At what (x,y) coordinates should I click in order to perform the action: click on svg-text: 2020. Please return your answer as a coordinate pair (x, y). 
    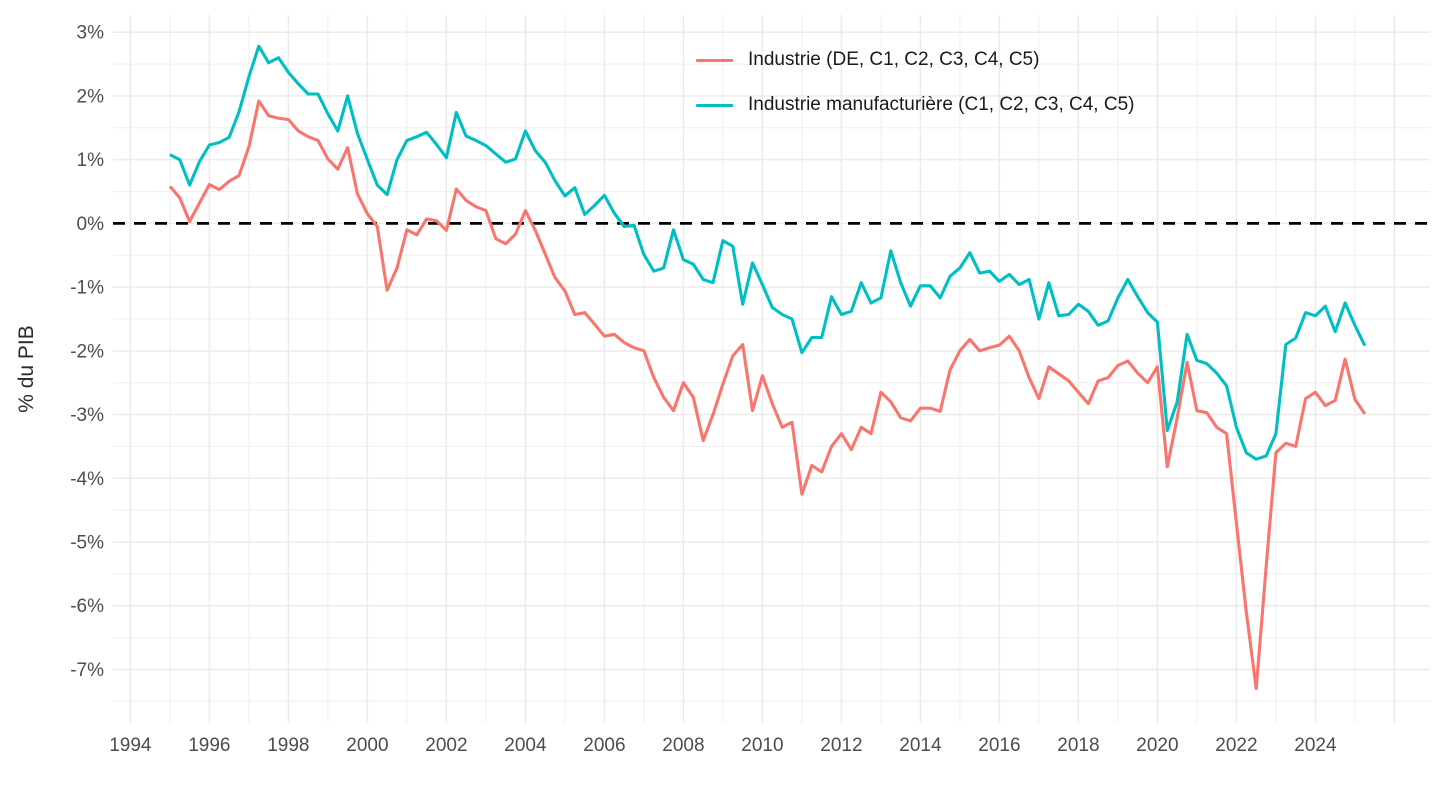
    Looking at the image, I should click on (1157, 745).